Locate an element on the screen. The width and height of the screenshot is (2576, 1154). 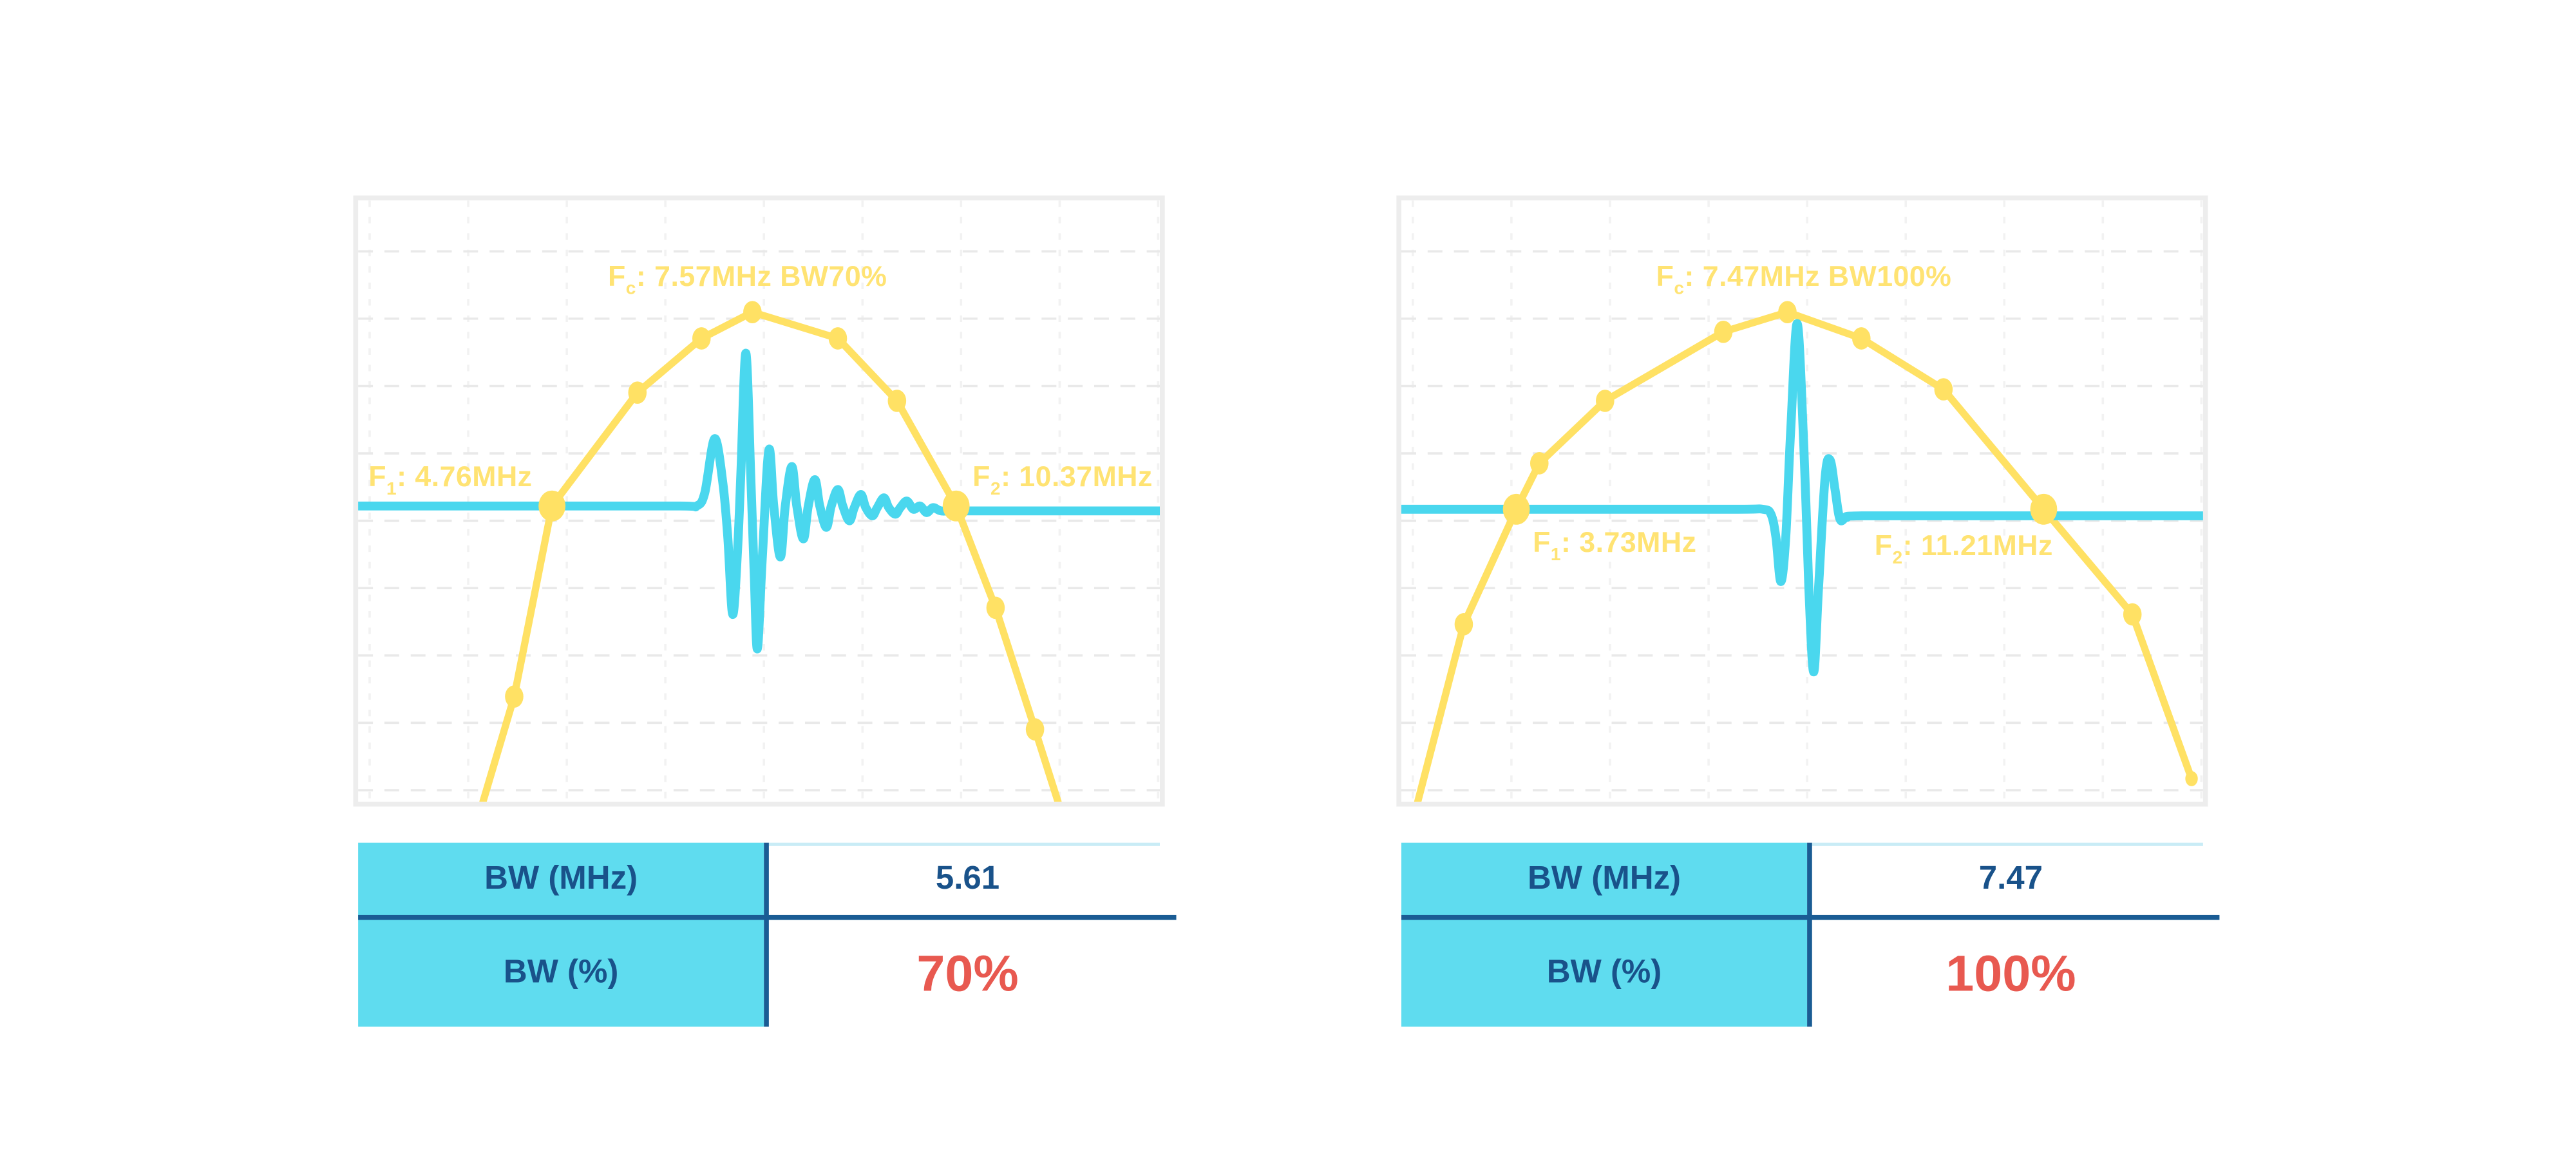
f1-frequency-label-right: F1: 3.73MHz is located at coordinates (1614, 545).